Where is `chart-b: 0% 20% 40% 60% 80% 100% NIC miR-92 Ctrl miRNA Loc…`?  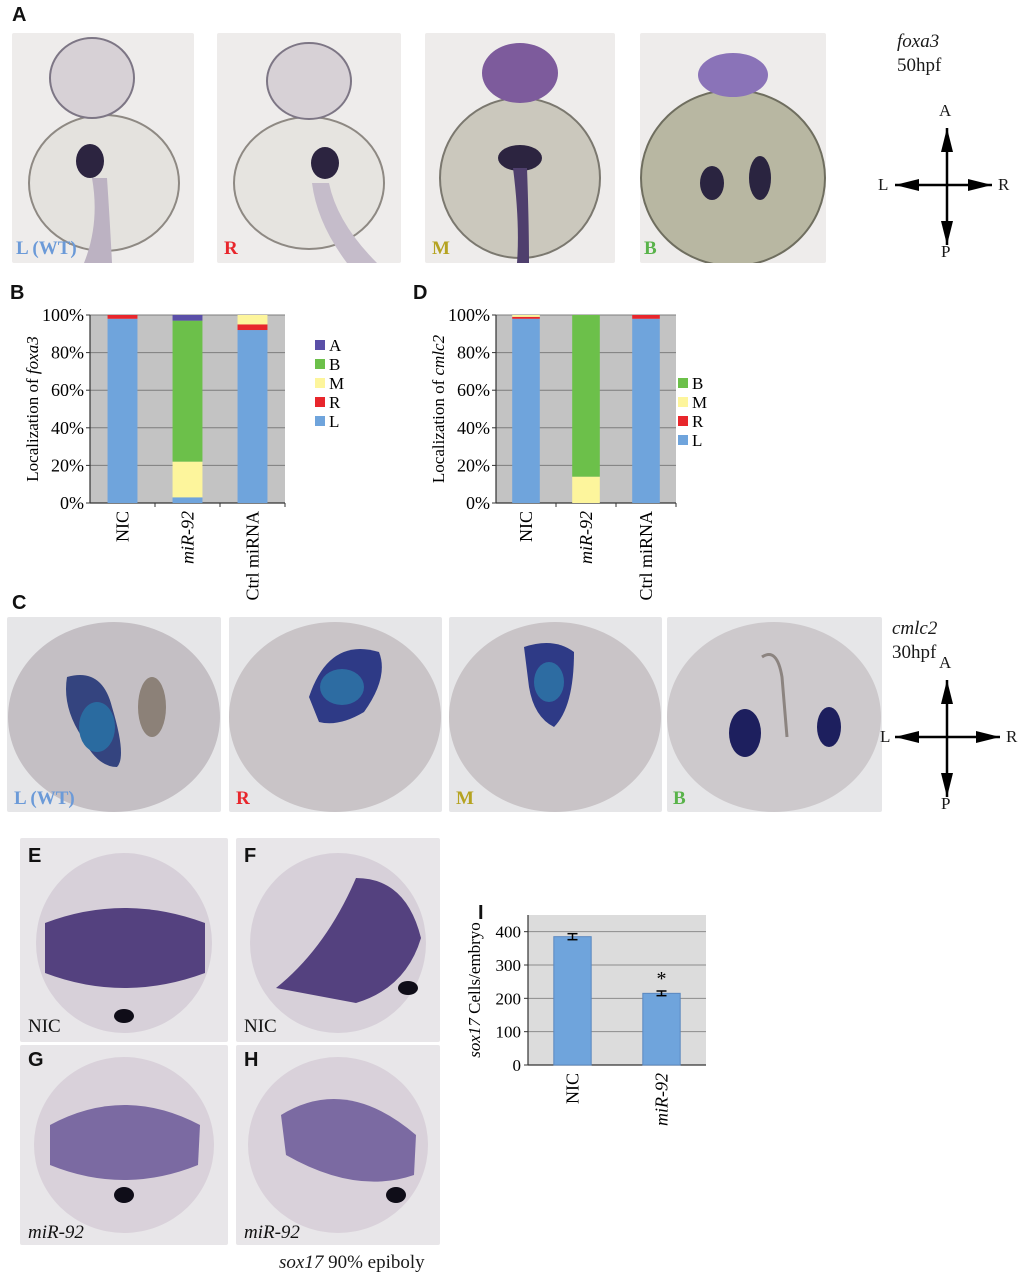
chart-b: 0% 20% 40% 60% 80% 100% NIC miR-92 Ctrl miRNA Loc… is located at coordinates (200, 445).